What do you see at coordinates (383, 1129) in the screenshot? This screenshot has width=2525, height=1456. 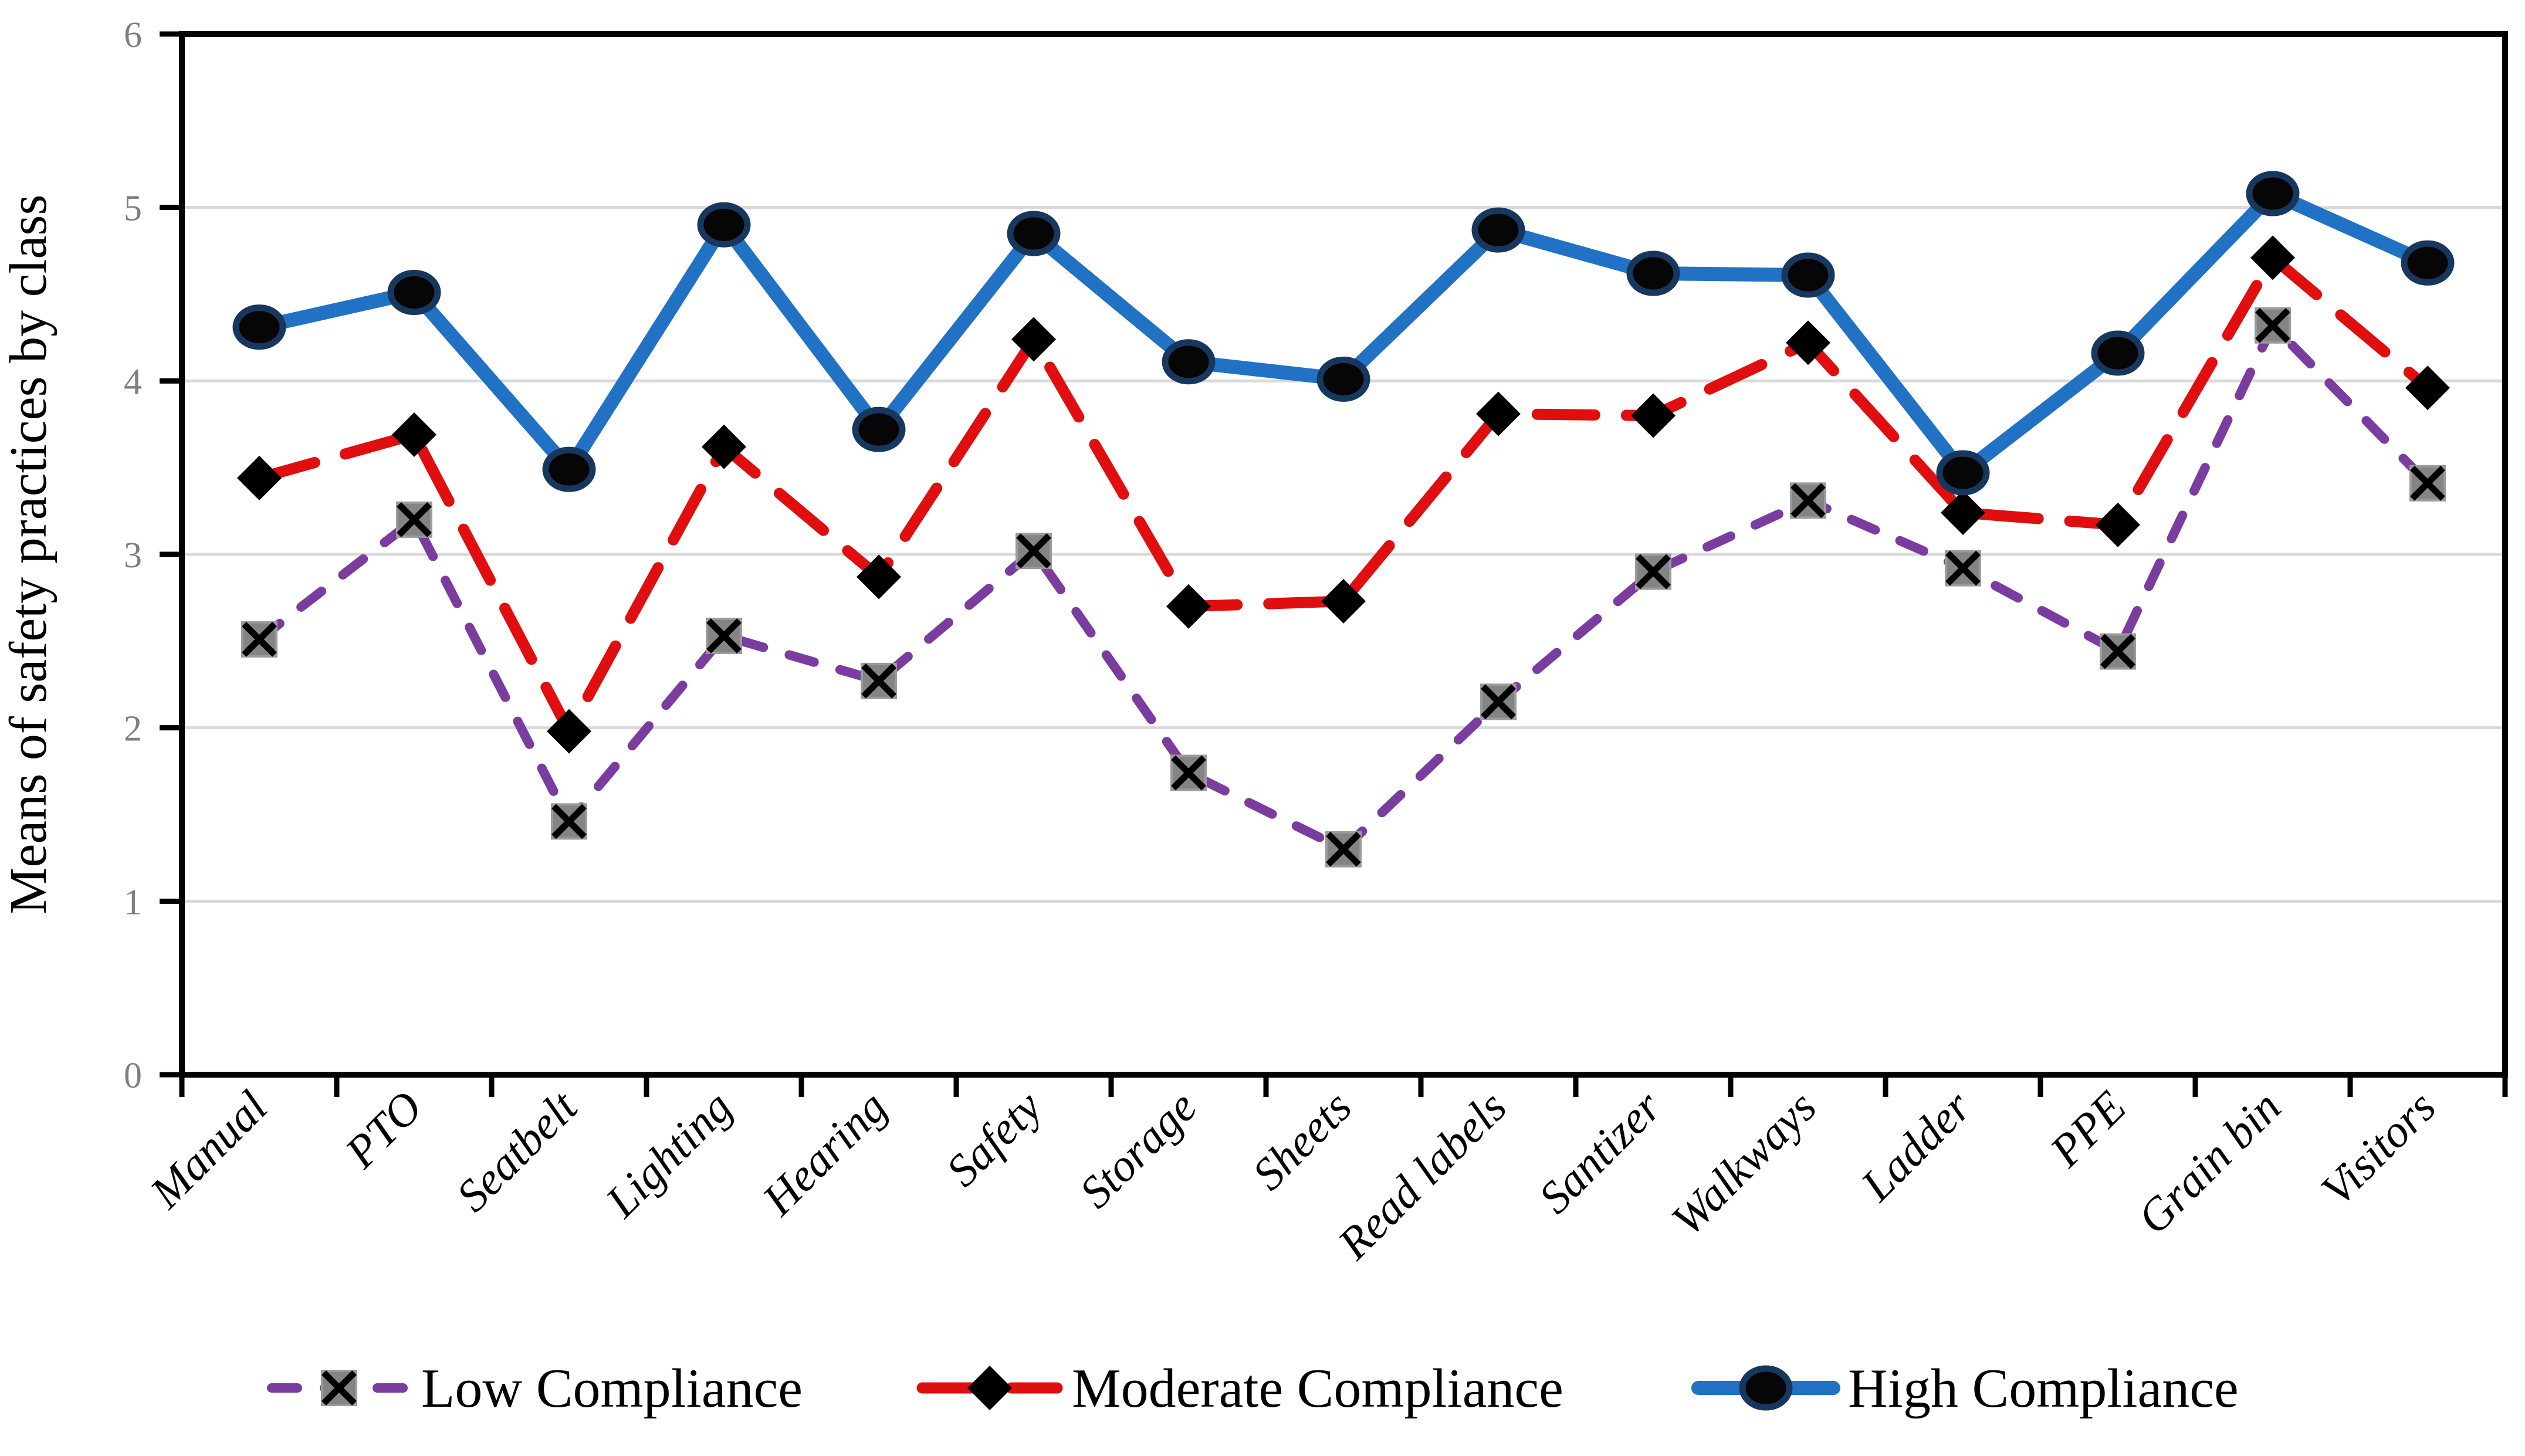 I see `category-label: PTO` at bounding box center [383, 1129].